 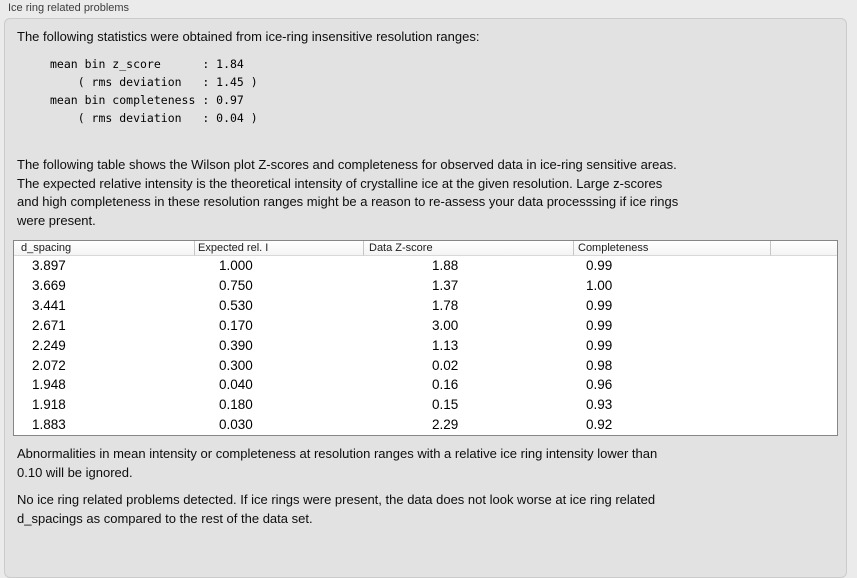 What do you see at coordinates (49, 405) in the screenshot?
I see `table-cell: 1.918` at bounding box center [49, 405].